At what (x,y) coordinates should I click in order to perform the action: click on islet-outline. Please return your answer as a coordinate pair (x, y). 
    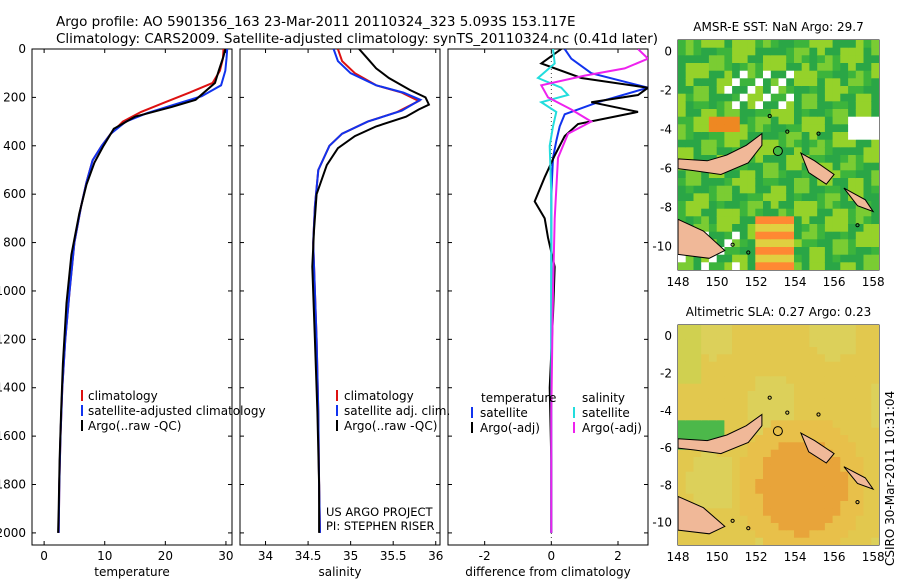
    Looking at the image, I should click on (787, 412).